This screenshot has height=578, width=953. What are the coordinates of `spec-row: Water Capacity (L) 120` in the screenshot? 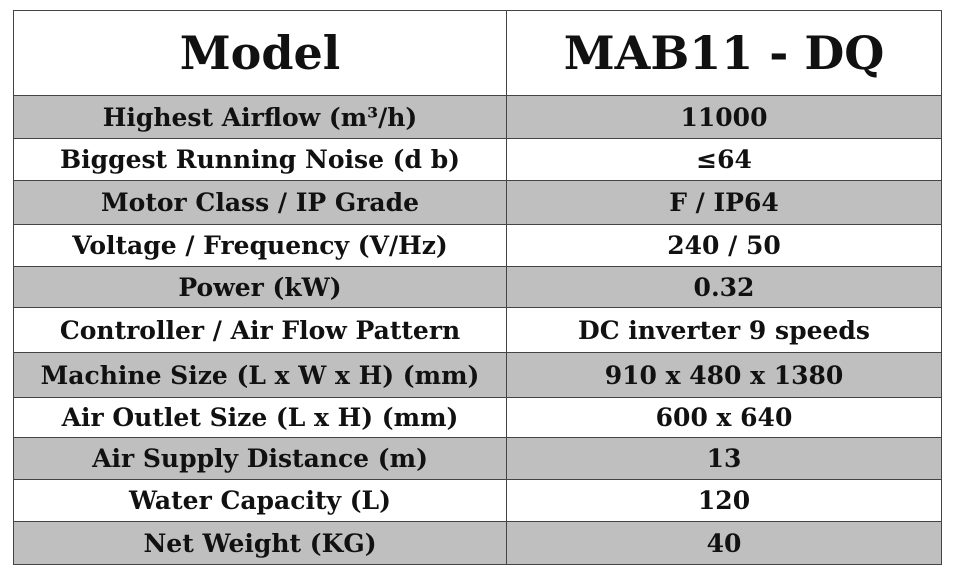 It's located at (477, 500).